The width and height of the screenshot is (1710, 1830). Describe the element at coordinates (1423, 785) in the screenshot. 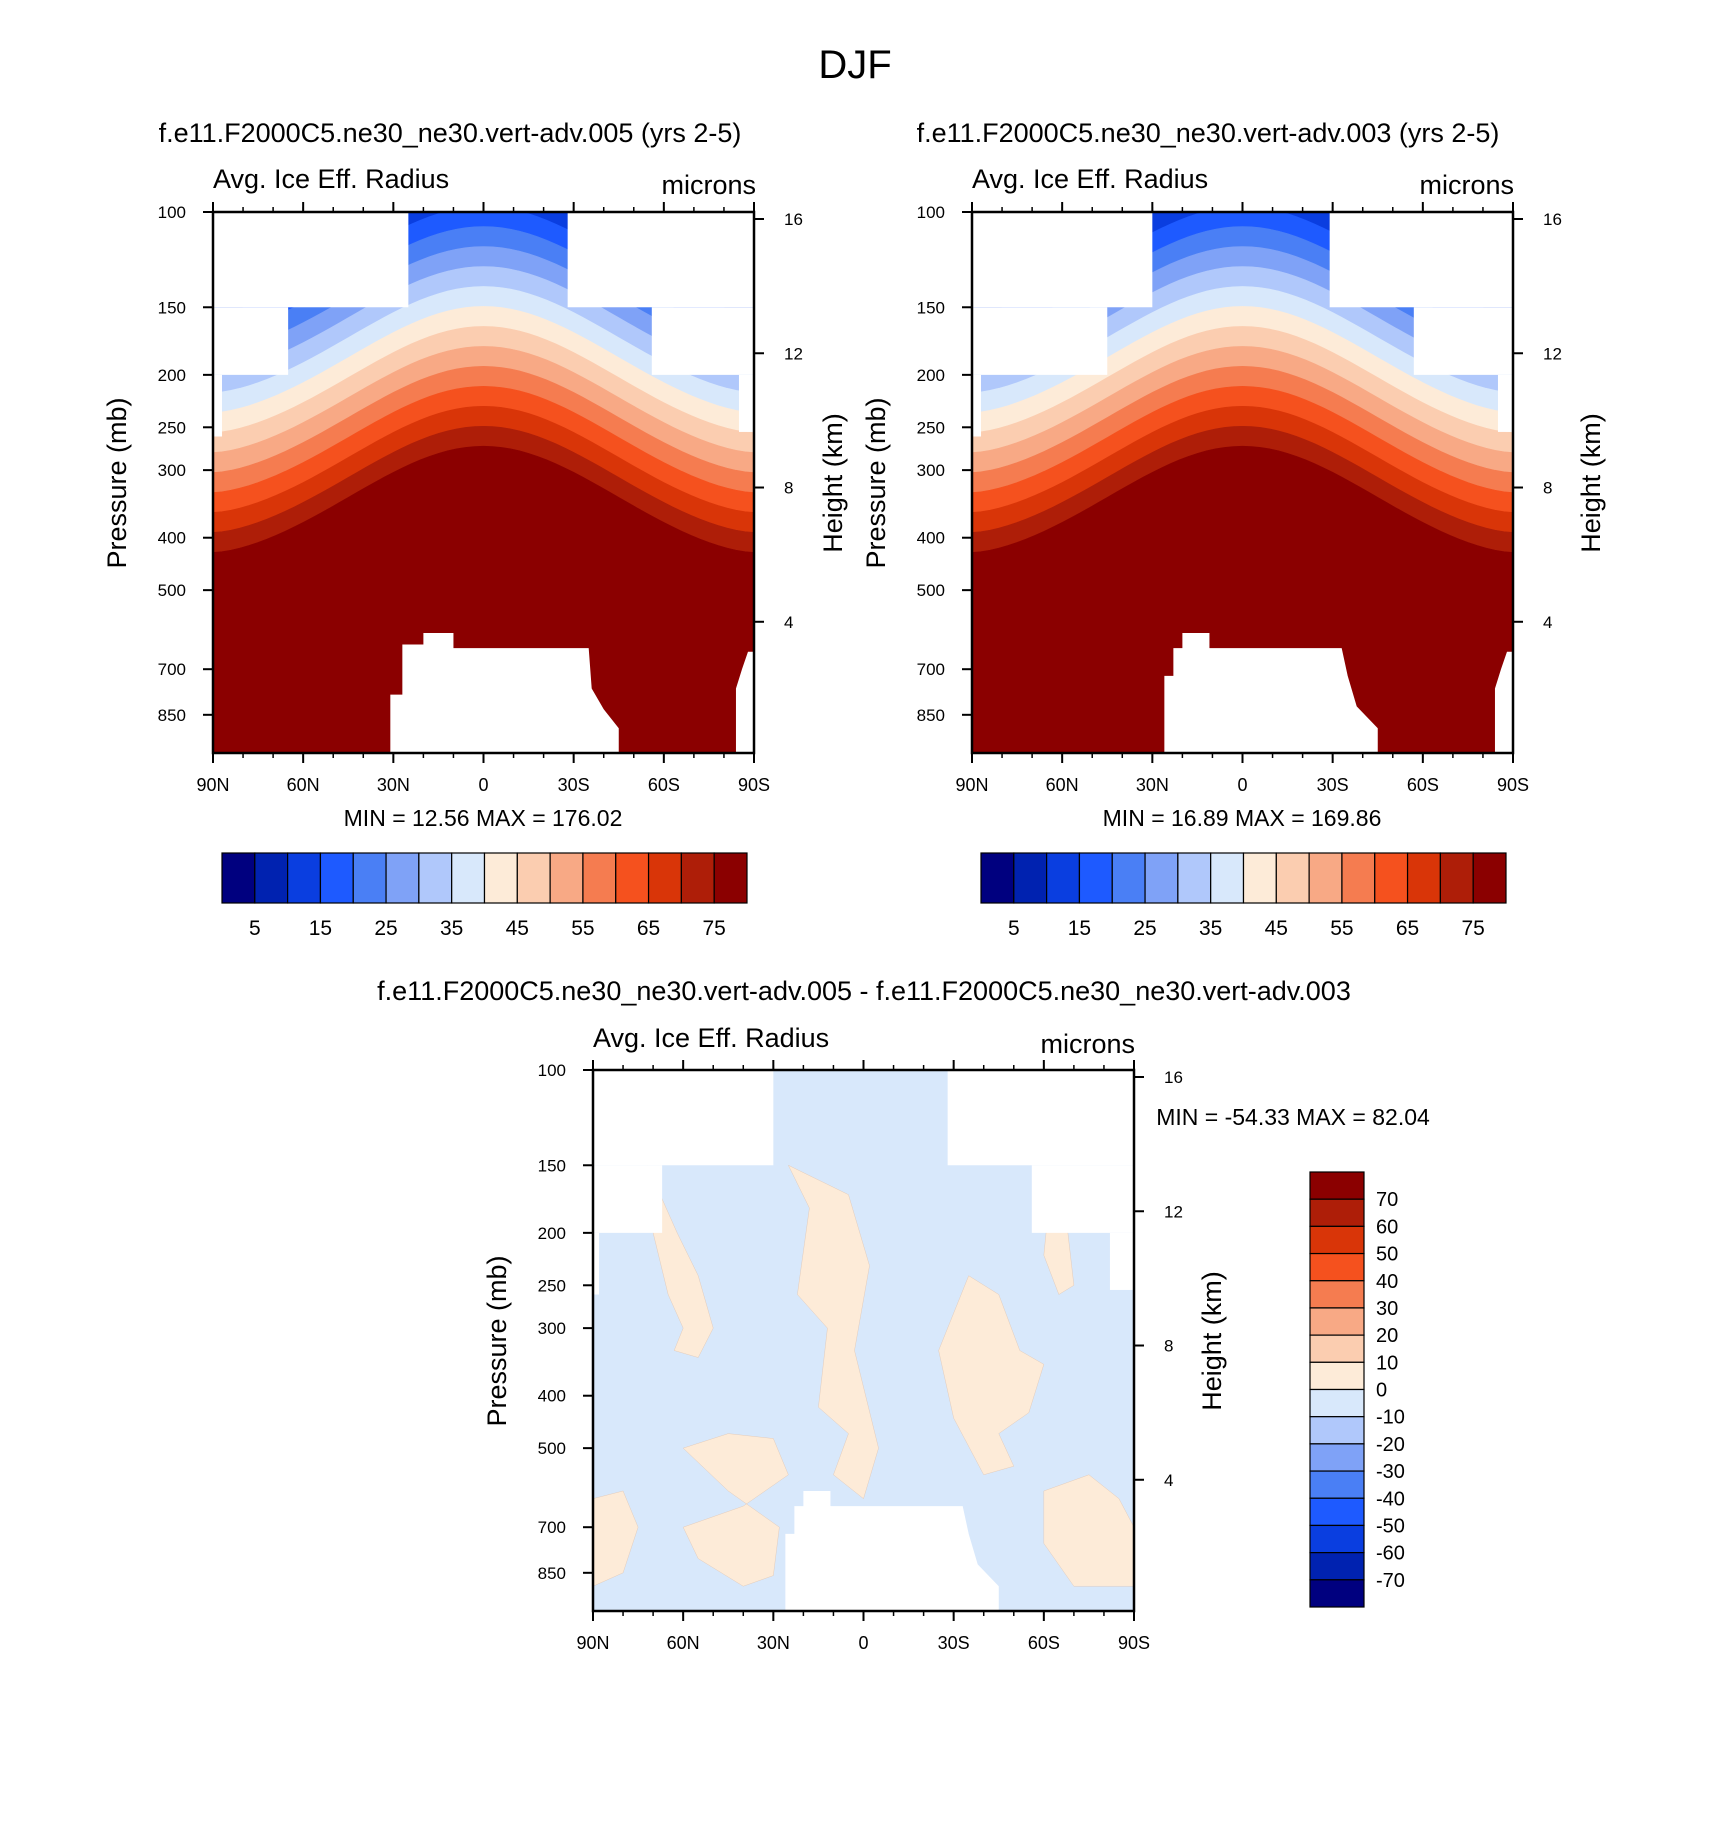

I see `x-tick-label: 60S` at that location.